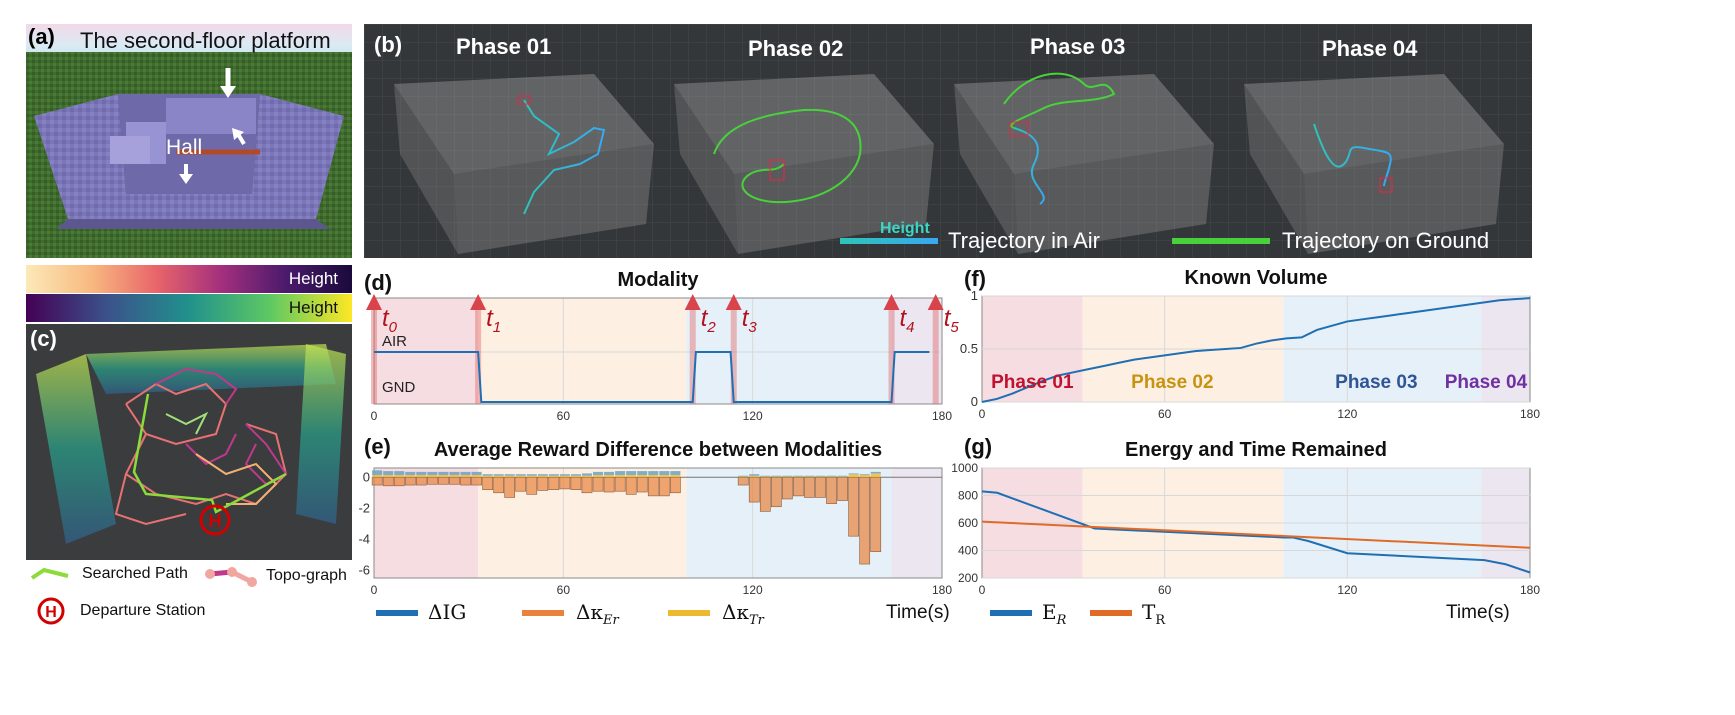 This screenshot has height=715, width=1735. Describe the element at coordinates (377, 446) in the screenshot. I see `panel-e-label: (e)` at that location.